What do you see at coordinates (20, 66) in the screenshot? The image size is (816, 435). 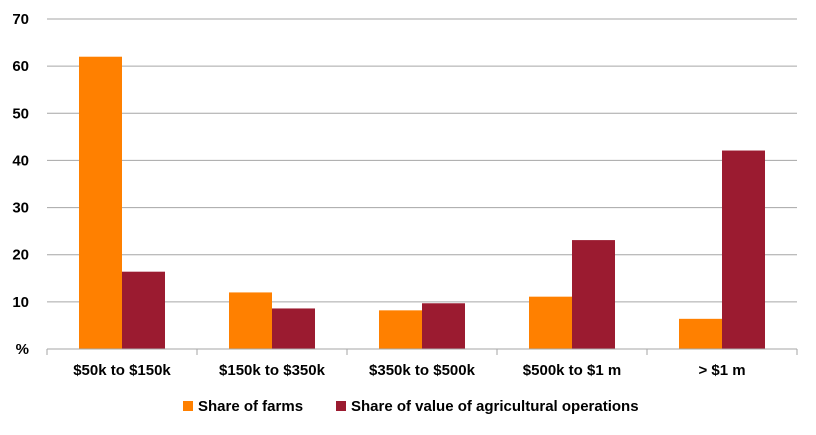 I see `y-tick-label: 60` at bounding box center [20, 66].